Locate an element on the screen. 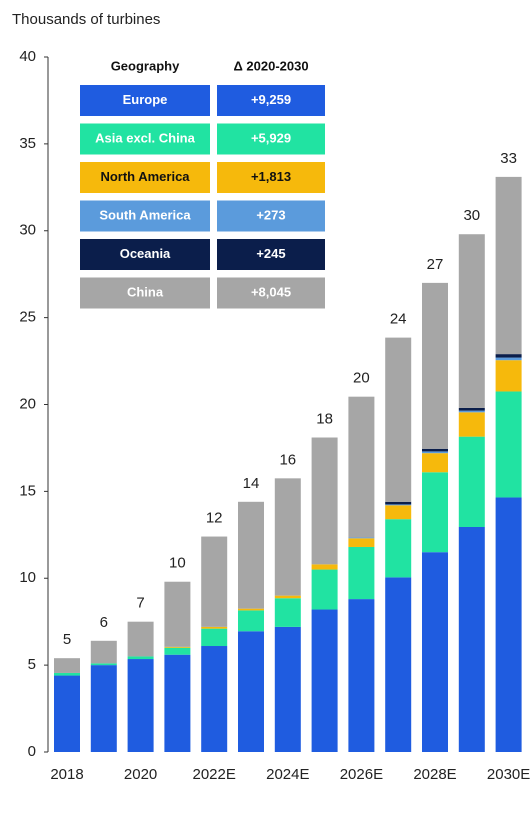 The width and height of the screenshot is (531, 814). y-tick-label: 40 is located at coordinates (27, 56).